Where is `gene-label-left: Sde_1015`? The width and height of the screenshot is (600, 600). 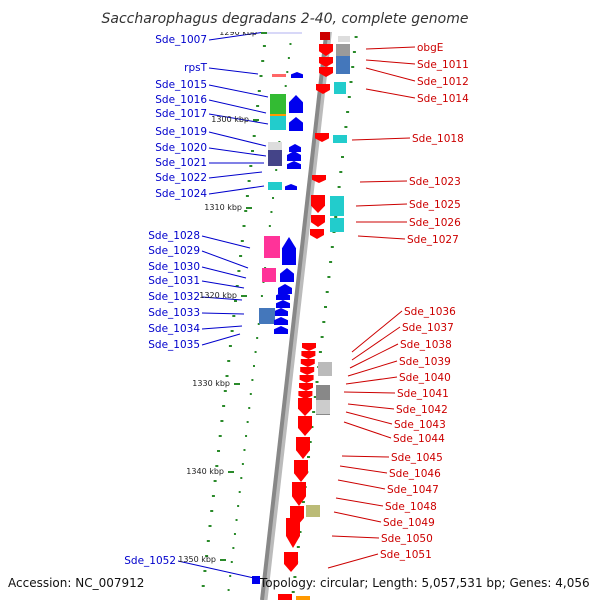 gene-label-left: Sde_1015 is located at coordinates (181, 85).